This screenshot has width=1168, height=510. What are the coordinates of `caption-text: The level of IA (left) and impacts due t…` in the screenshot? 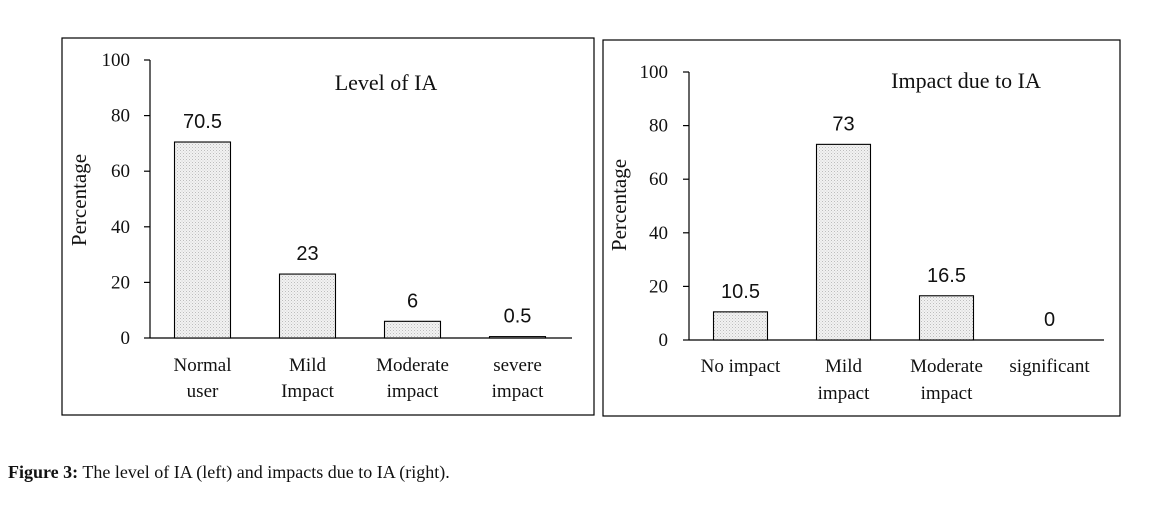 It's located at (264, 472).